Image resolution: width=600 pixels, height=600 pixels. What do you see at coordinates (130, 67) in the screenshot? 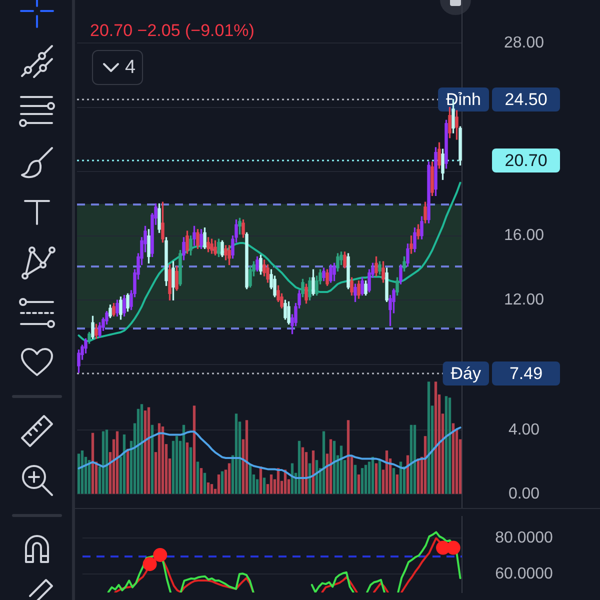
I see `annotation: 4` at bounding box center [130, 67].